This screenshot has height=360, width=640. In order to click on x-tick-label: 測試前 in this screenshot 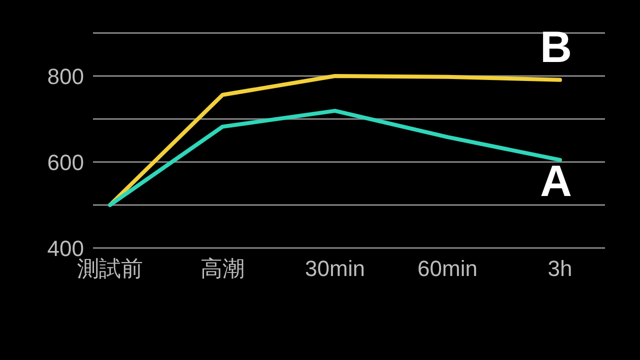, I will do `click(110, 268)`.